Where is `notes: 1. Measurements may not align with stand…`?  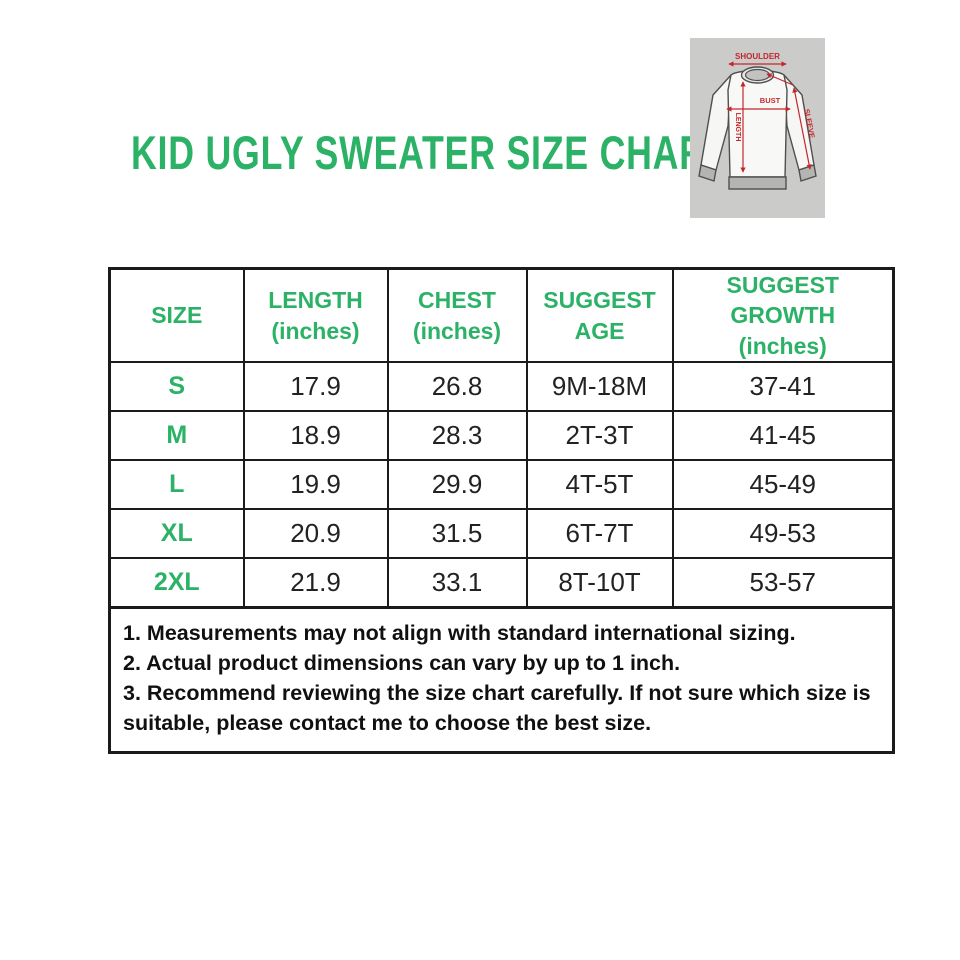
notes: 1. Measurements may not align with stand… is located at coordinates (501, 679).